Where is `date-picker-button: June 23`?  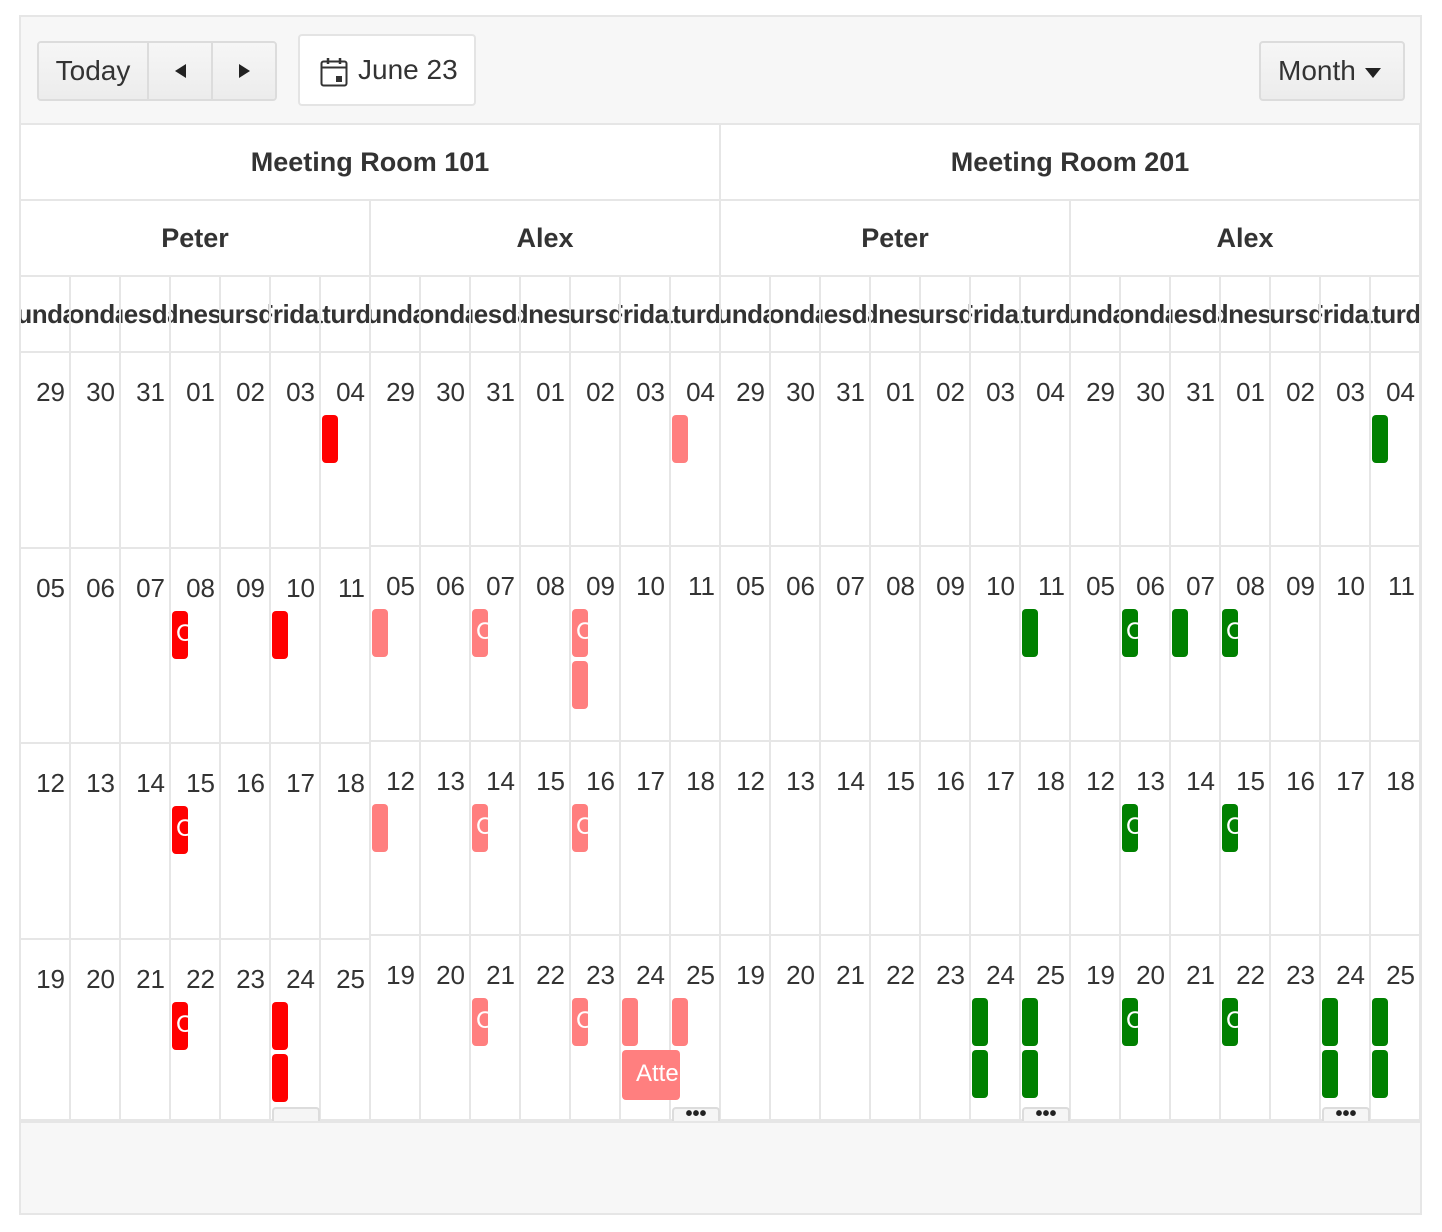
date-picker-button: June 23 is located at coordinates (387, 70).